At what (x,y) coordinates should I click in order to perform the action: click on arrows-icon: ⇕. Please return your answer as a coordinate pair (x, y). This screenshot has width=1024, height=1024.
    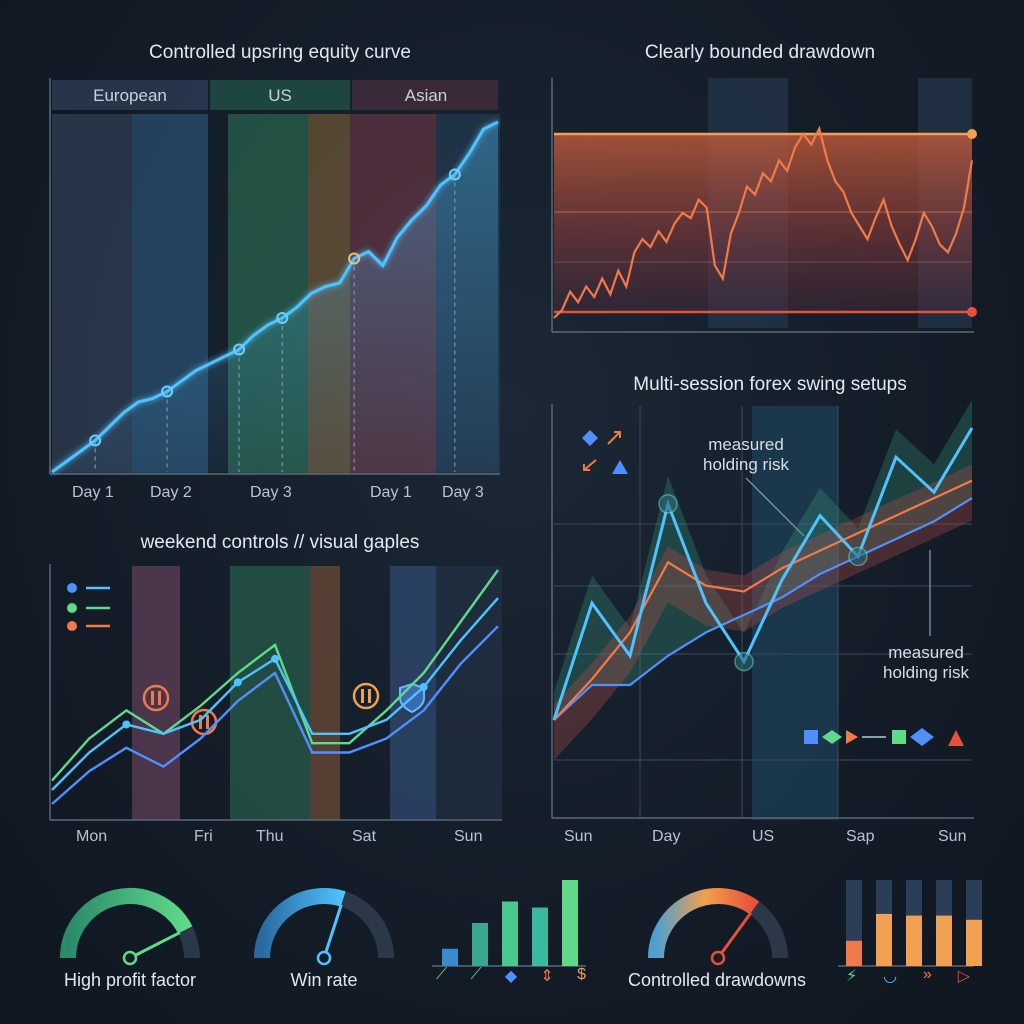
    Looking at the image, I should click on (547, 976).